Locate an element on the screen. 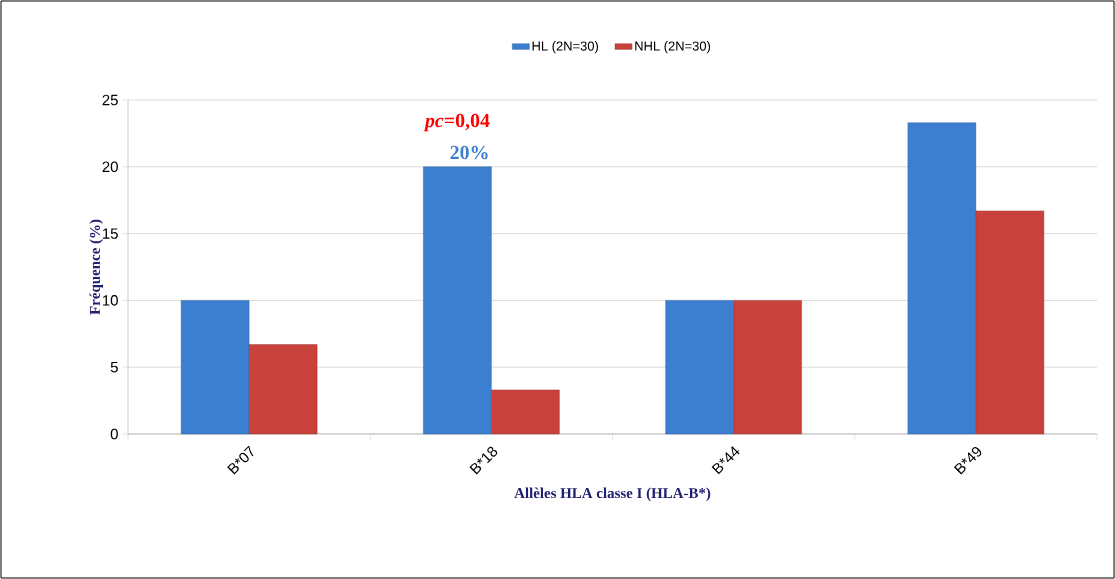 The image size is (1115, 579). y-tick-label: 25 is located at coordinates (110, 100).